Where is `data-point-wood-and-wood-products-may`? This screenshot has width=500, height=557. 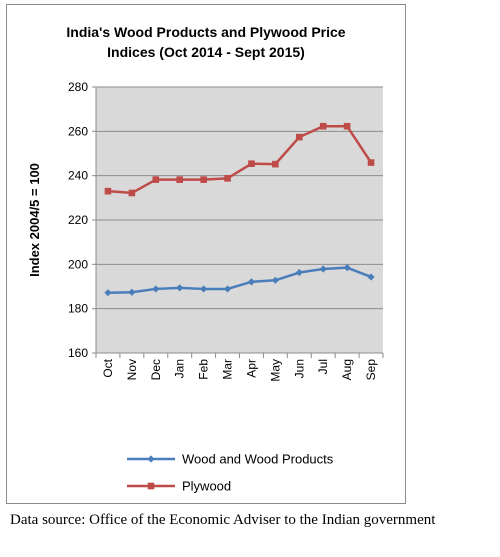
data-point-wood-and-wood-products-may is located at coordinates (275, 280).